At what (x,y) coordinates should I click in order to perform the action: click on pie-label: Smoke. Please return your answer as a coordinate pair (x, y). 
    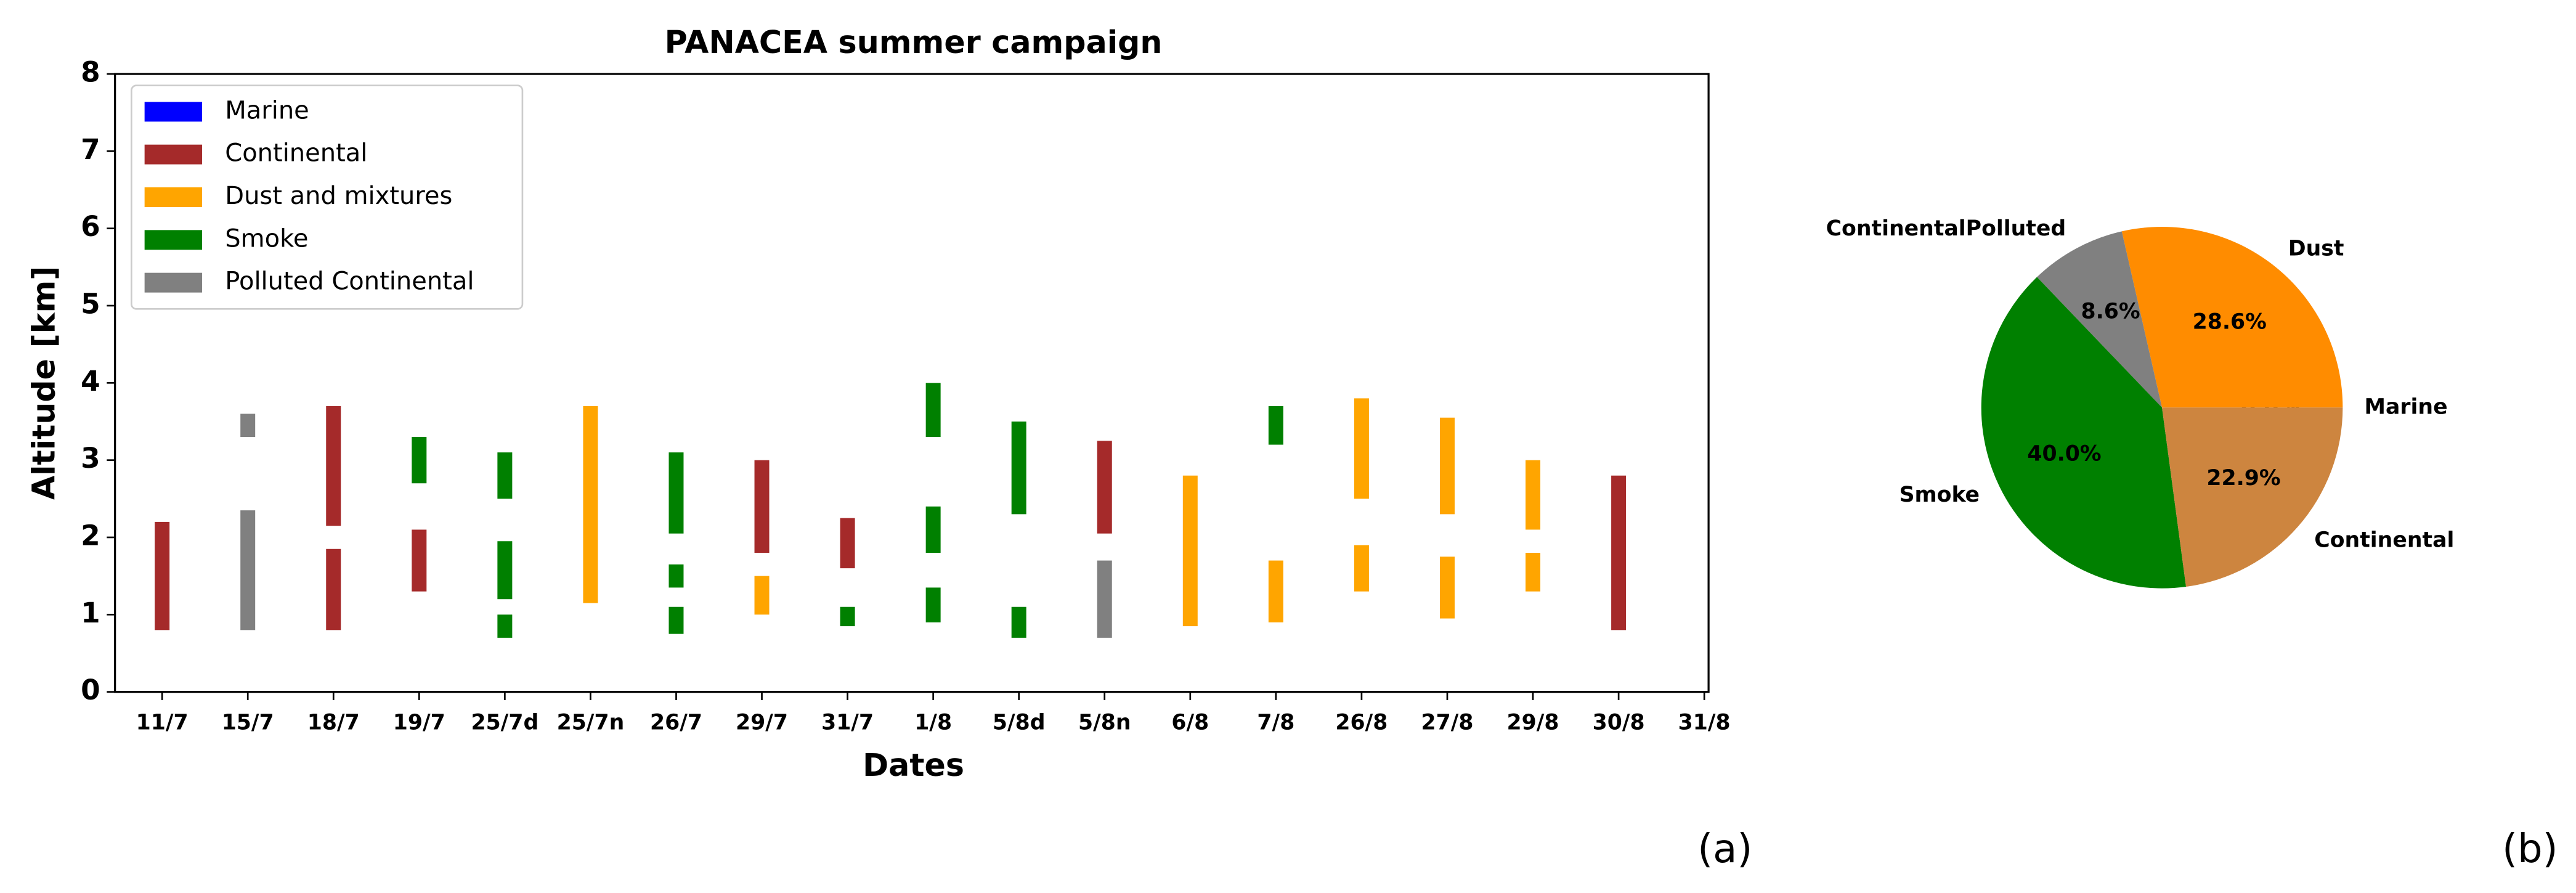
    Looking at the image, I should click on (1939, 495).